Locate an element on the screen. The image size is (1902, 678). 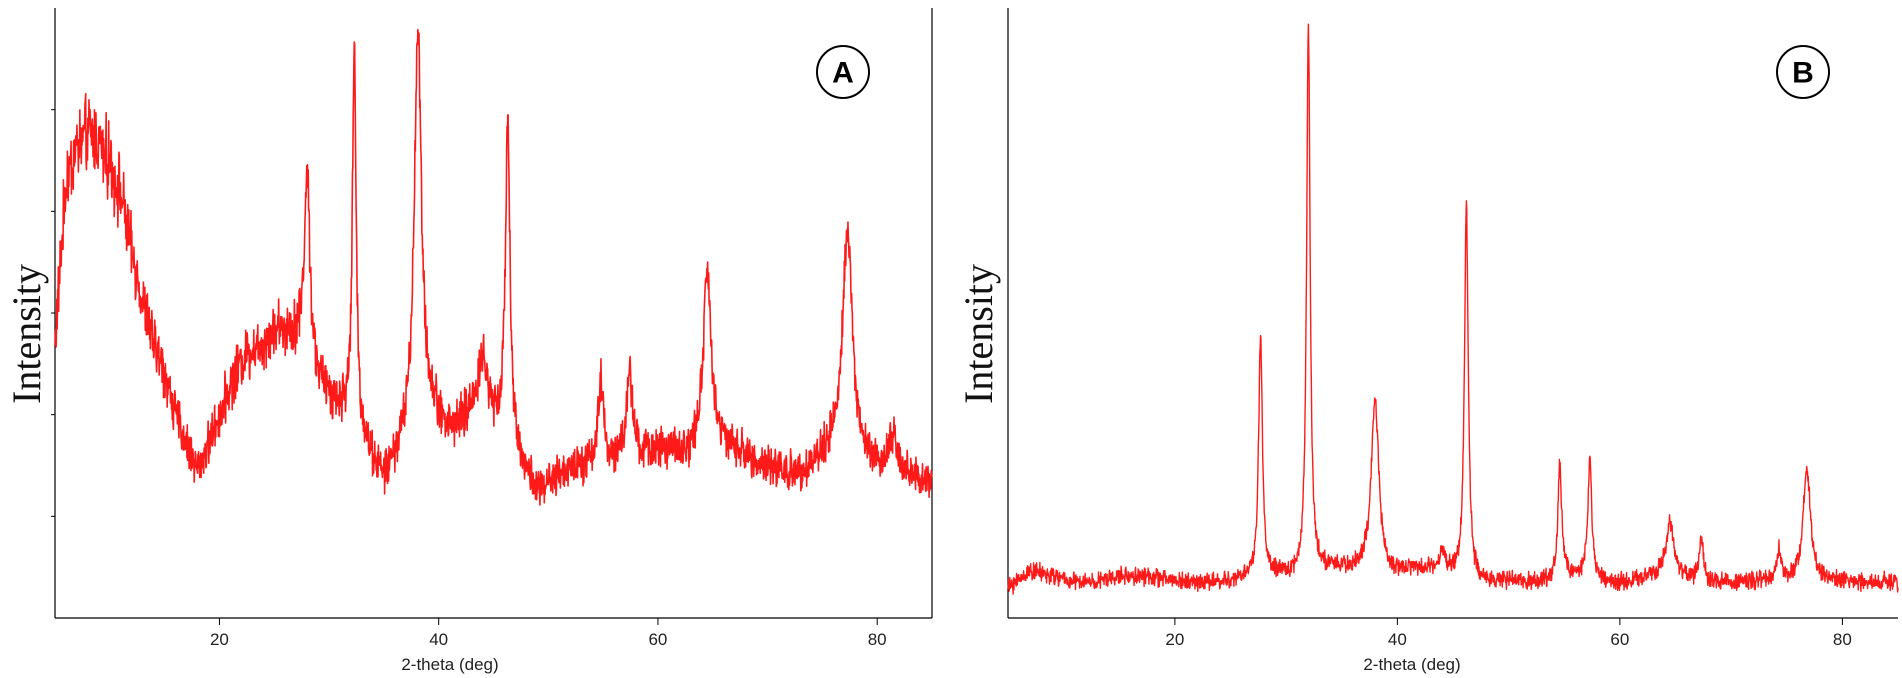
panel-label: B is located at coordinates (1803, 73).